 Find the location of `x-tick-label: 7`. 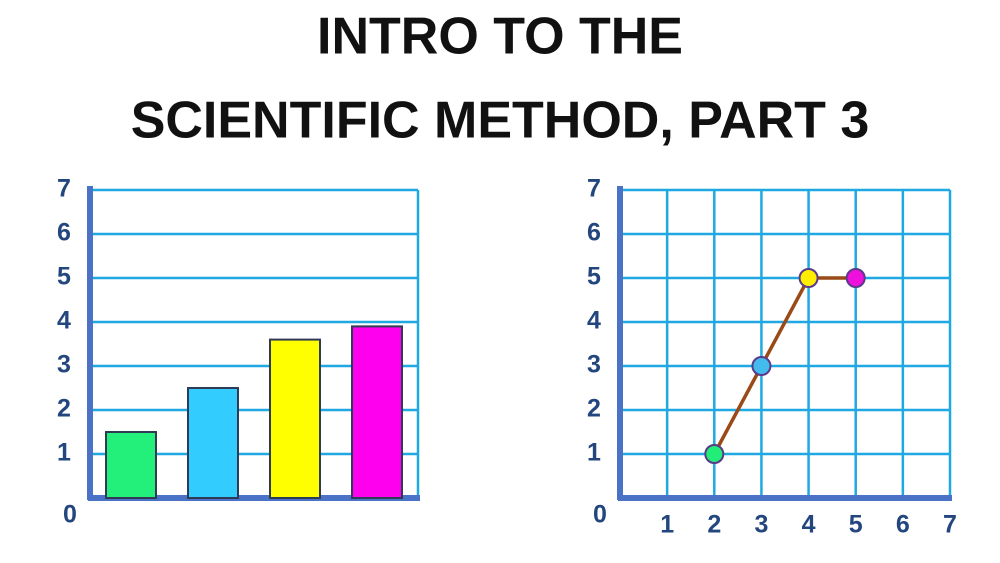

x-tick-label: 7 is located at coordinates (950, 525).